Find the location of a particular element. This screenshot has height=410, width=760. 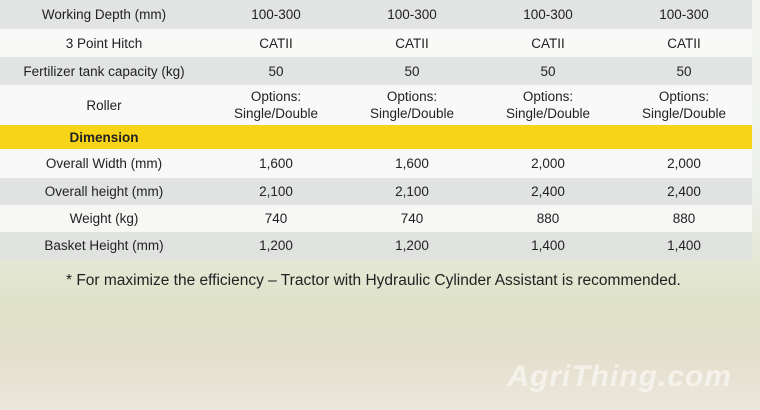

table-row: 3 Point Hitch CATII CATII CATII CATII is located at coordinates (376, 43).